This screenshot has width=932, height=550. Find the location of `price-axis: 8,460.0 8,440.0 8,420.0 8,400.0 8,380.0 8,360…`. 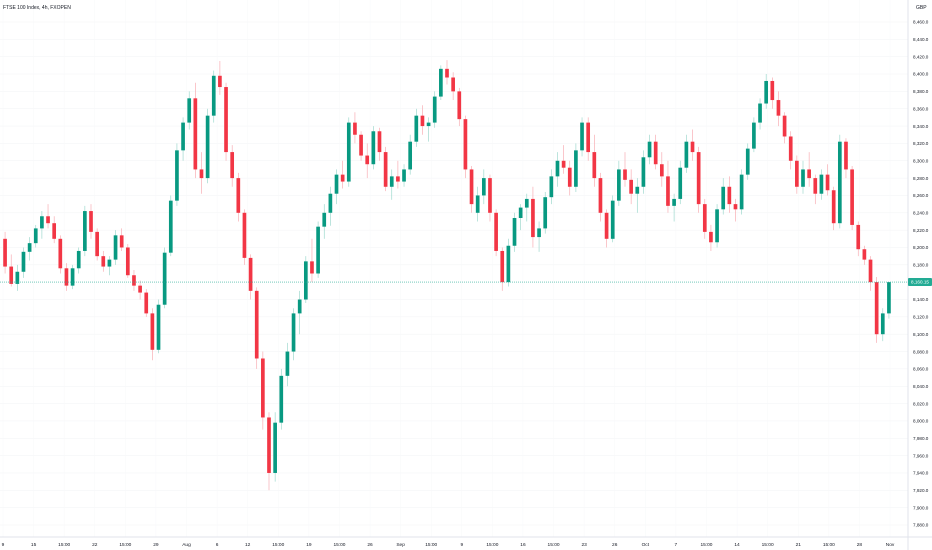

price-axis: 8,460.0 8,440.0 8,420.0 8,400.0 8,380.0 8,360… is located at coordinates (921, 274).